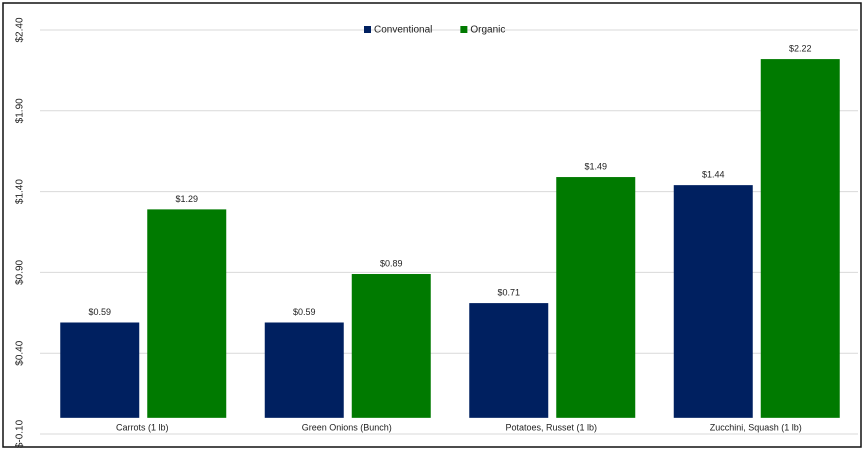  What do you see at coordinates (20, 191) in the screenshot?
I see `y-tick-label: $1.40` at bounding box center [20, 191].